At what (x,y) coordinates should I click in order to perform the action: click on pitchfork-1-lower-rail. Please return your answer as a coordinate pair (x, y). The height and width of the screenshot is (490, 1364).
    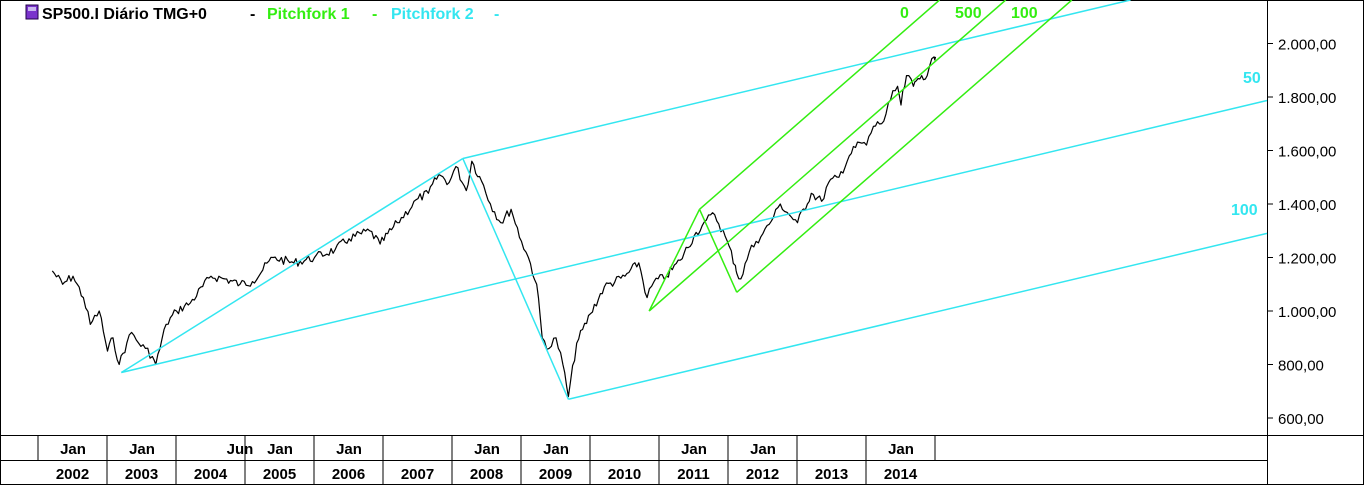
    Looking at the image, I should click on (904, 146).